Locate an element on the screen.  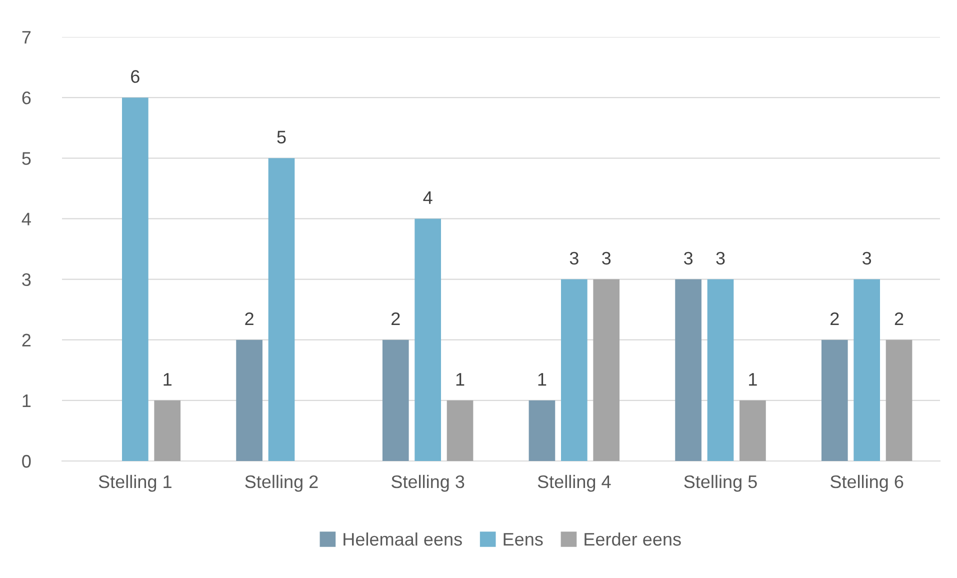
y-tick-label: 2 is located at coordinates (26, 340).